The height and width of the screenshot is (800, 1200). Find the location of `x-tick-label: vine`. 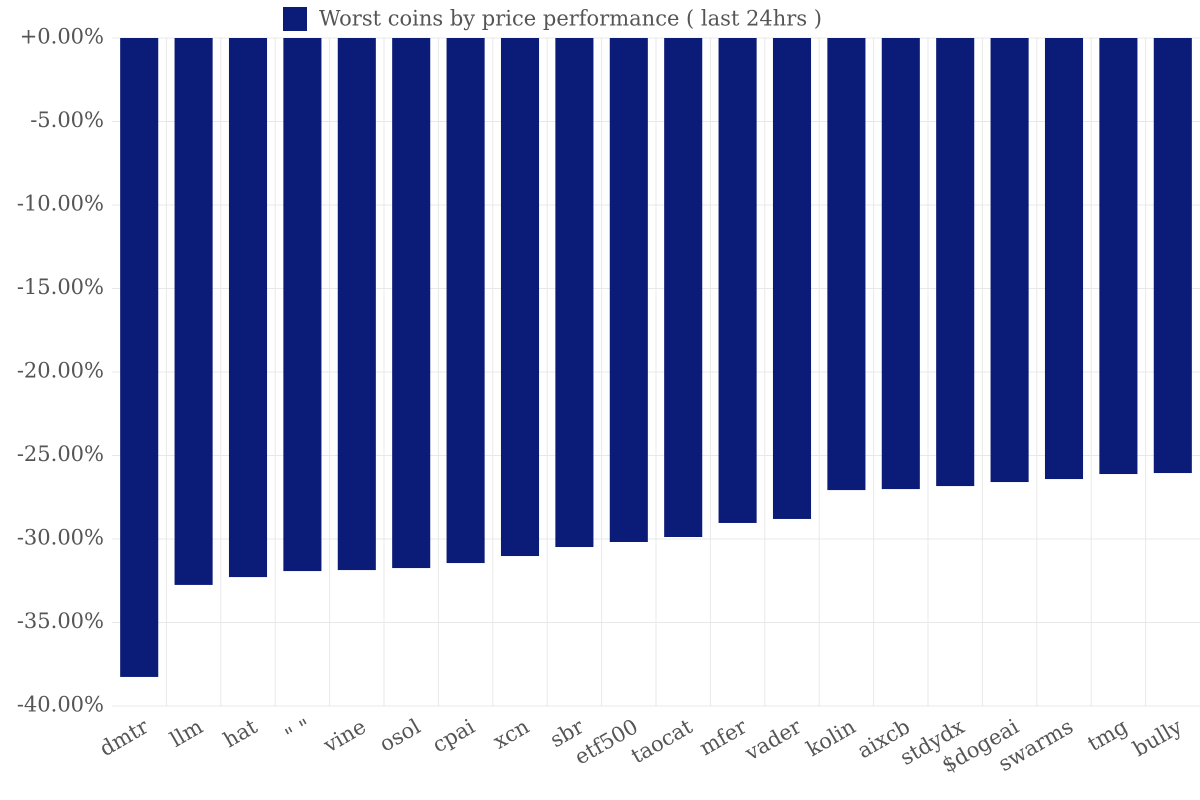

x-tick-label: vine is located at coordinates (344, 736).